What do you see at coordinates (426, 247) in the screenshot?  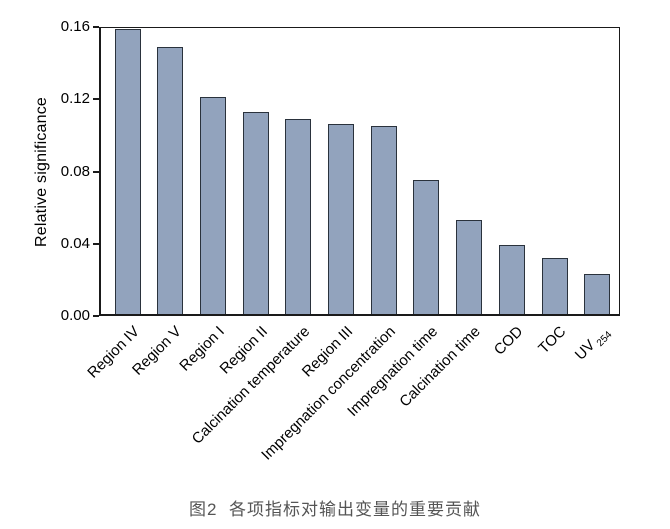 I see `bar-impregnation-time` at bounding box center [426, 247].